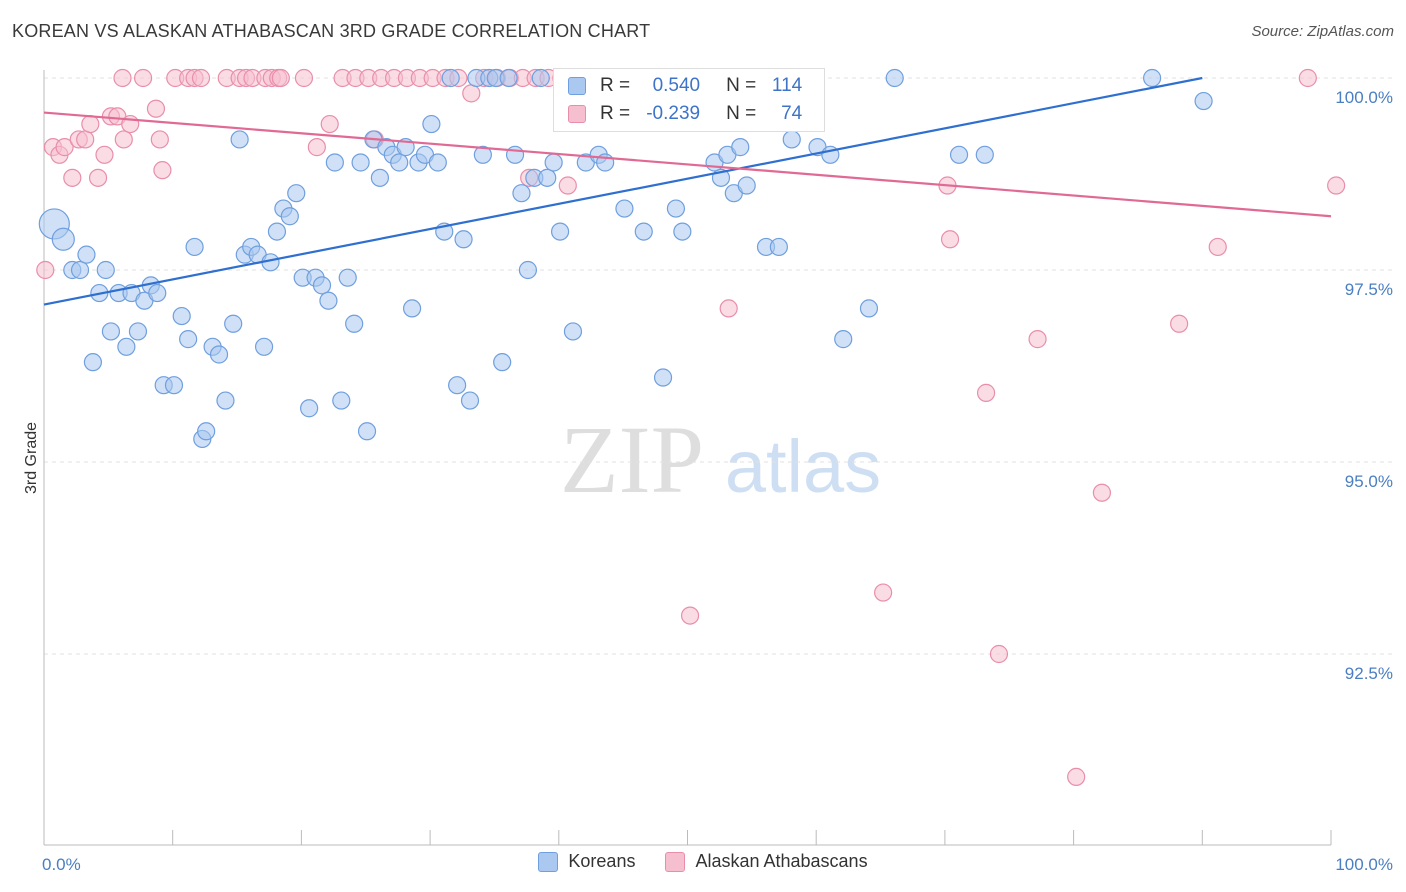 The height and width of the screenshot is (892, 1406). I want to click on watermark-atlas: atlas, so click(803, 466).